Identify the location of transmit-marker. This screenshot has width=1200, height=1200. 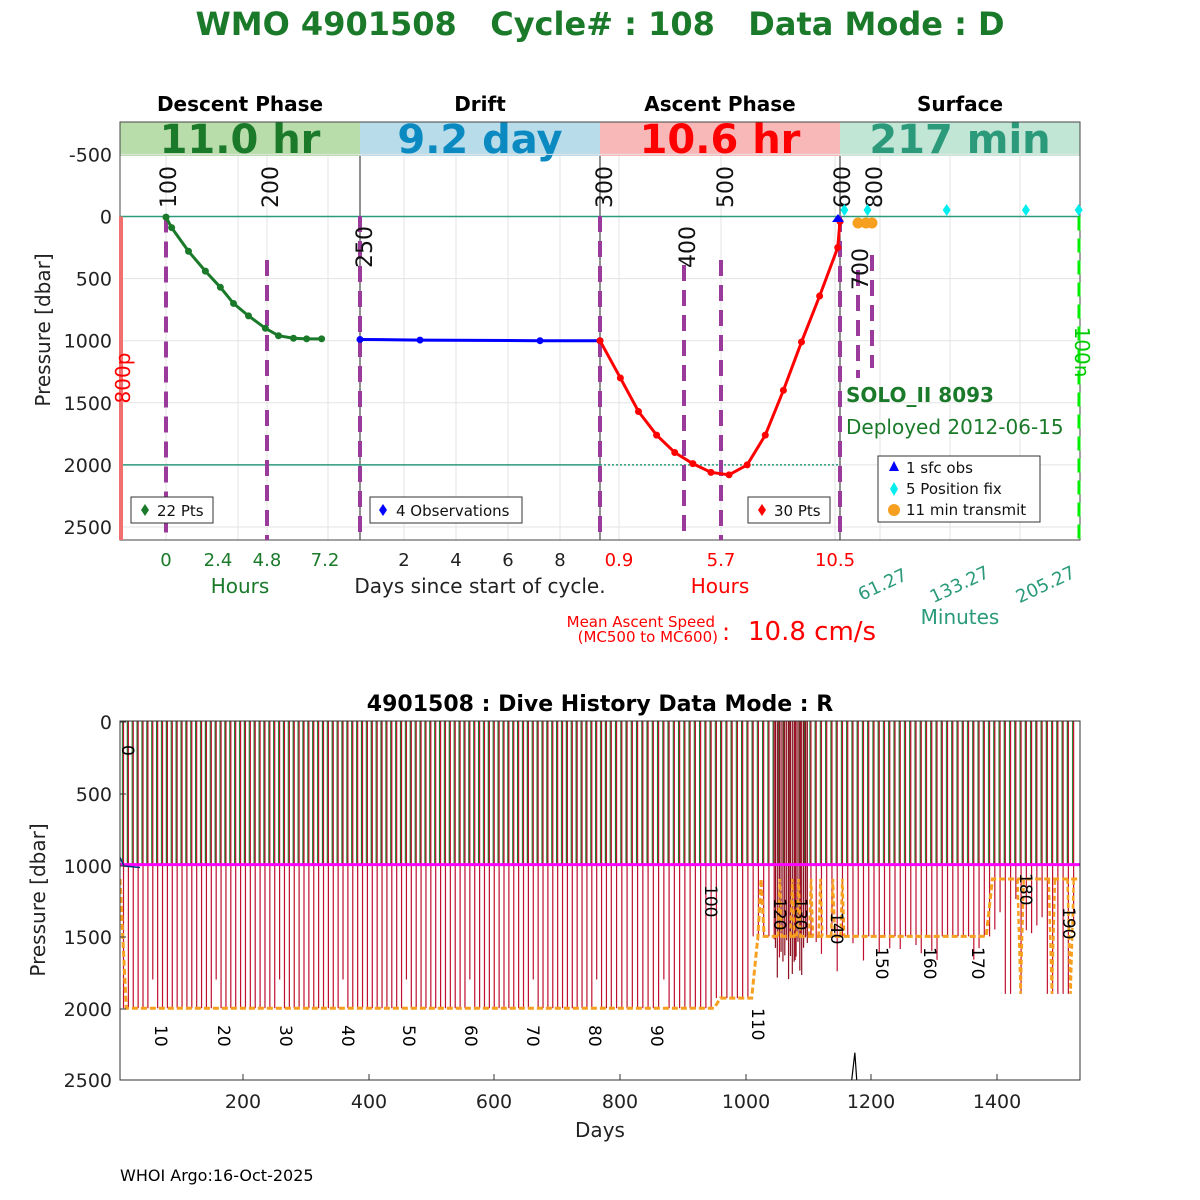
(872, 223).